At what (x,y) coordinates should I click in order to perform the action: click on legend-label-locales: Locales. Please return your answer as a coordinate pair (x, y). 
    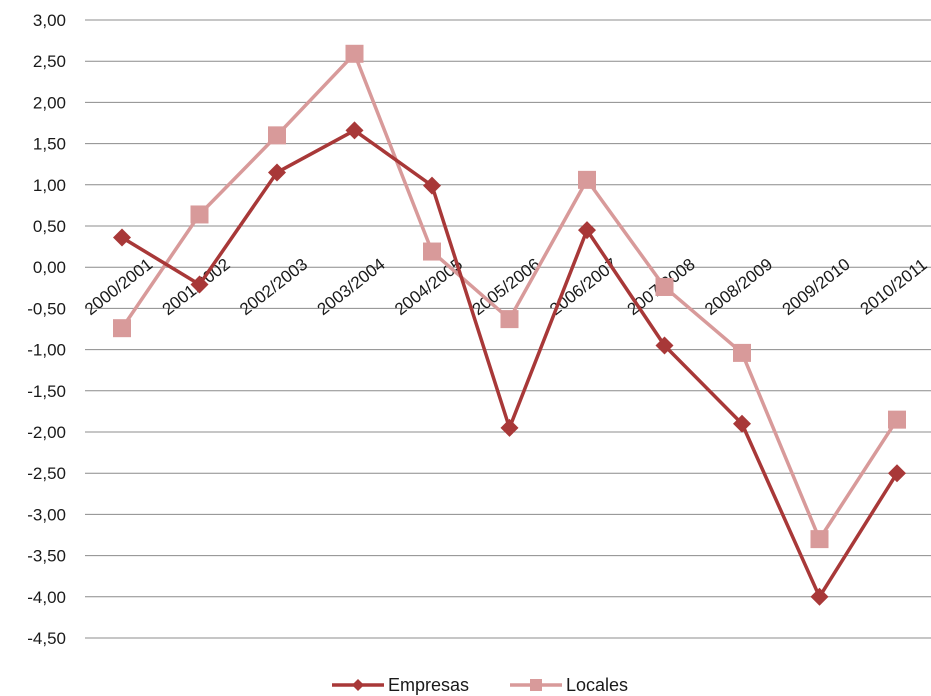
    Looking at the image, I should click on (597, 685).